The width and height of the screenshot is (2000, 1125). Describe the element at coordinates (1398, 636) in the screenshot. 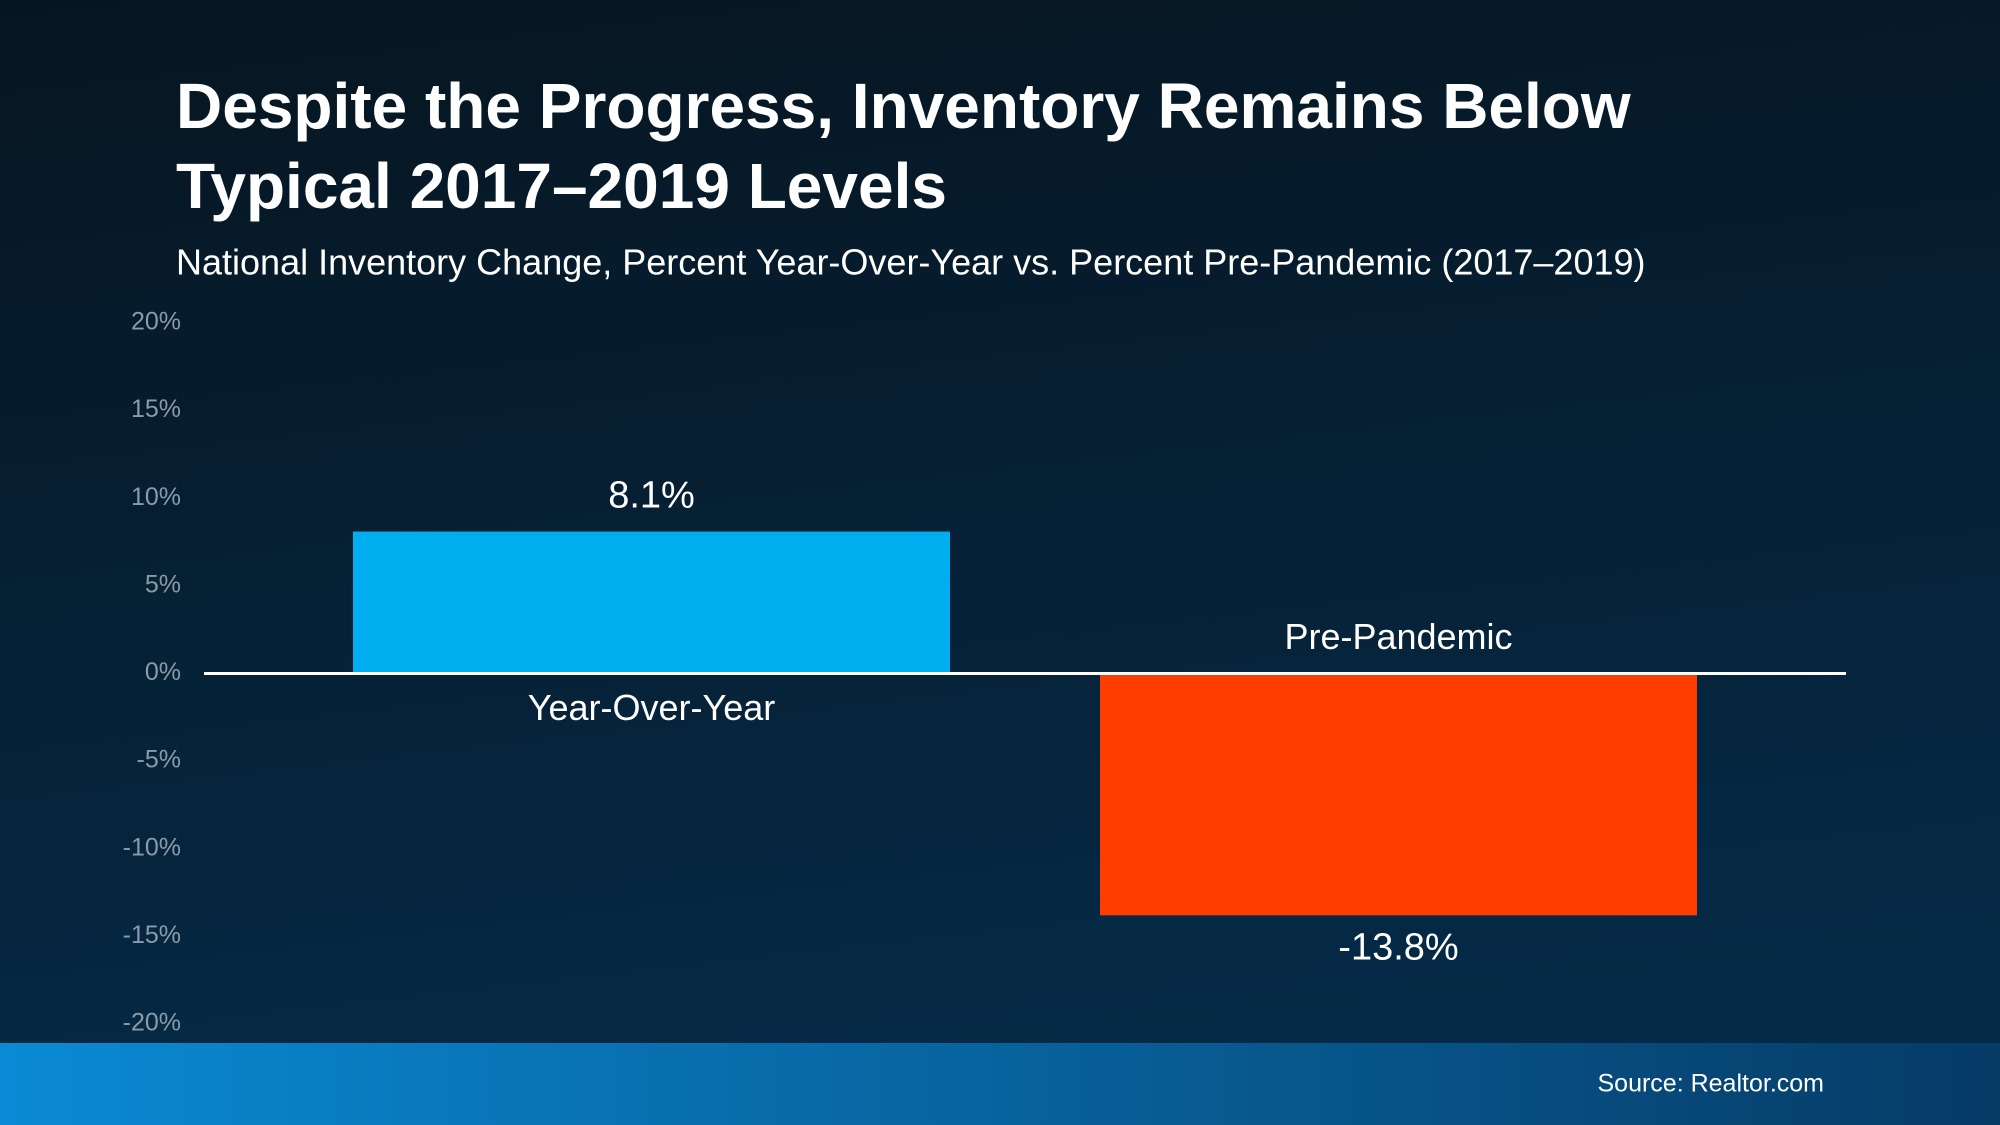

I see `x-tick-label: Pre-Pandemic` at that location.